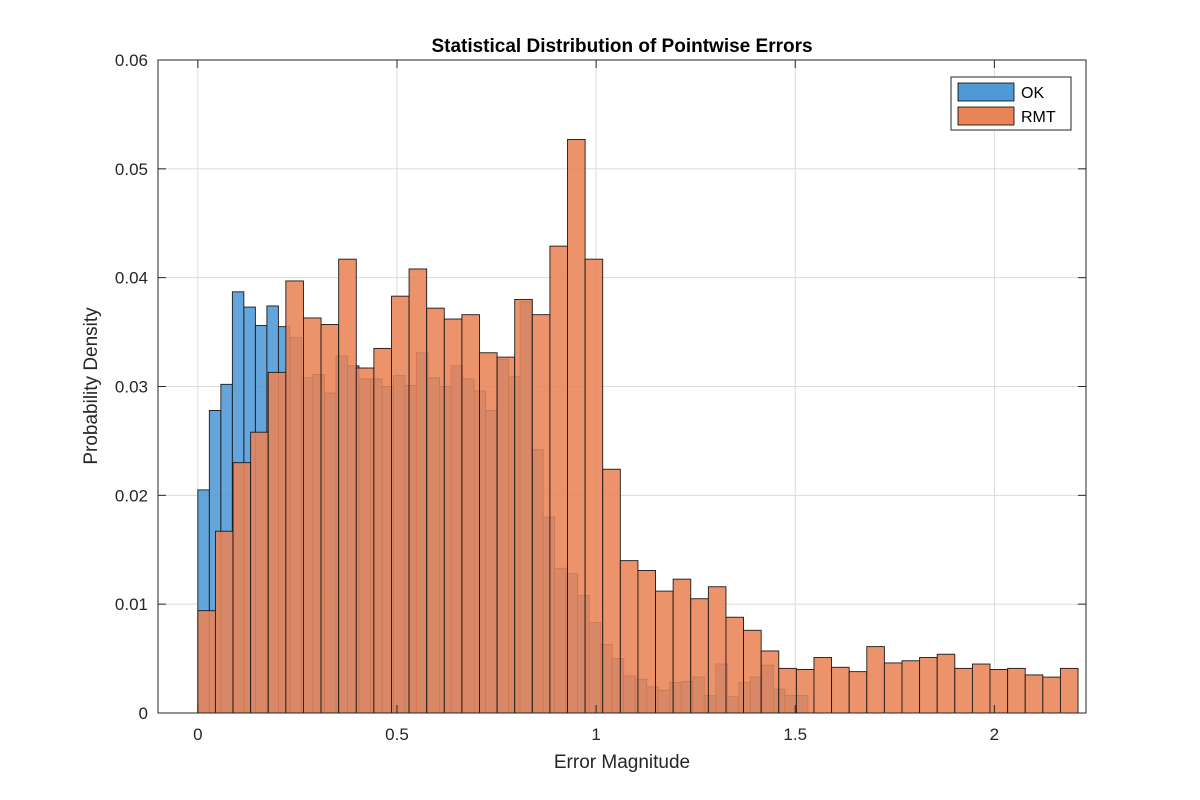 The height and width of the screenshot is (800, 1200). Describe the element at coordinates (795, 734) in the screenshot. I see `x-tick-label: 1.5` at that location.